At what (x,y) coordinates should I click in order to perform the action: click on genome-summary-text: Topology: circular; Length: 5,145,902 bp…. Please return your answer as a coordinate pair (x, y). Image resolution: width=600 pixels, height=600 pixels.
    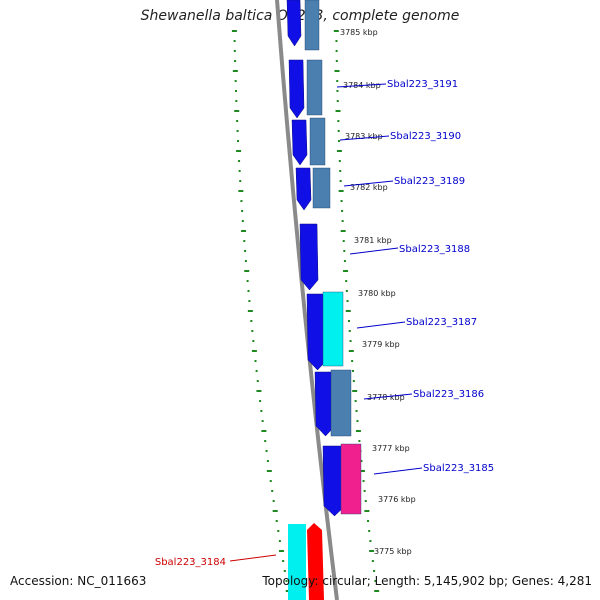
    Looking at the image, I should click on (427, 581).